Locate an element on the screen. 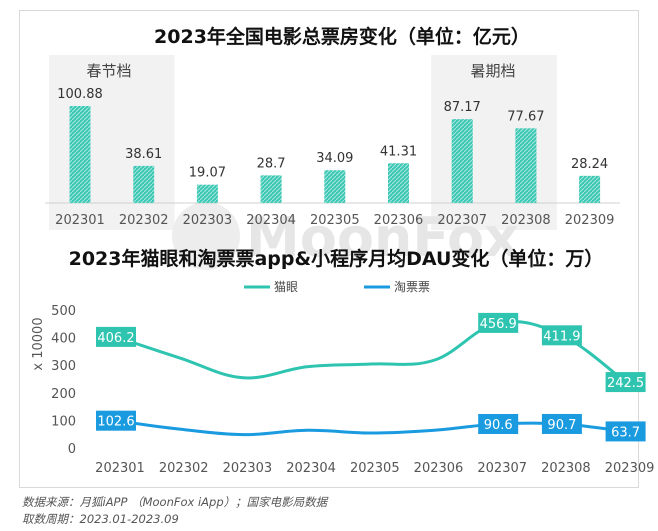  bar-x-tick-label: 202305 is located at coordinates (335, 220).